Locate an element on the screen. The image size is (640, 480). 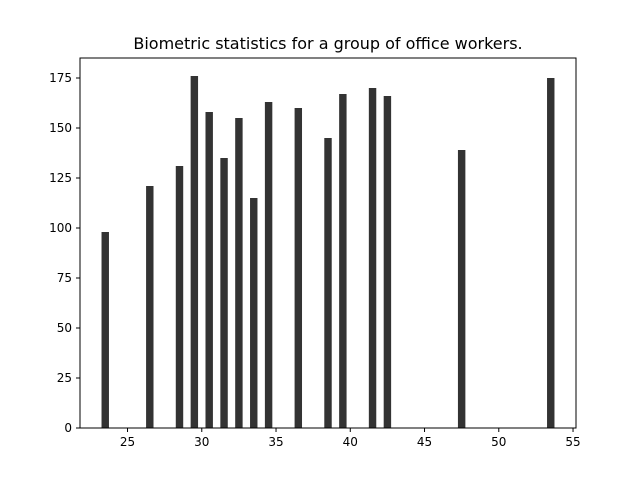
x-tick-label-2: 35 is located at coordinates (275, 442).